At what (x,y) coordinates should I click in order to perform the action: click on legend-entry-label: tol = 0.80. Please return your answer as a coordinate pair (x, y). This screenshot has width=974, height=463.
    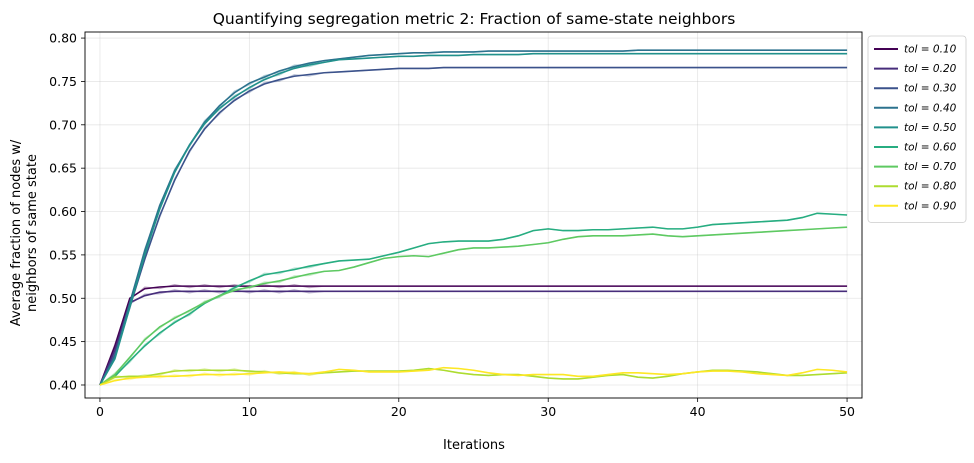
    Looking at the image, I should click on (930, 187).